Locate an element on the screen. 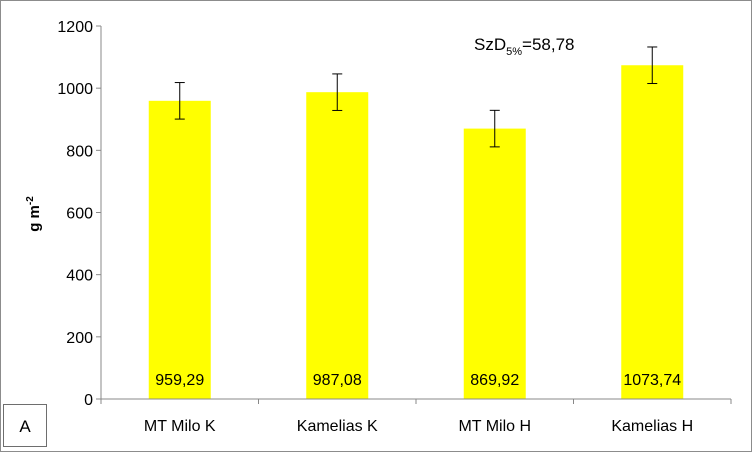 This screenshot has width=752, height=452. y-tick-label: 600 is located at coordinates (79, 214).